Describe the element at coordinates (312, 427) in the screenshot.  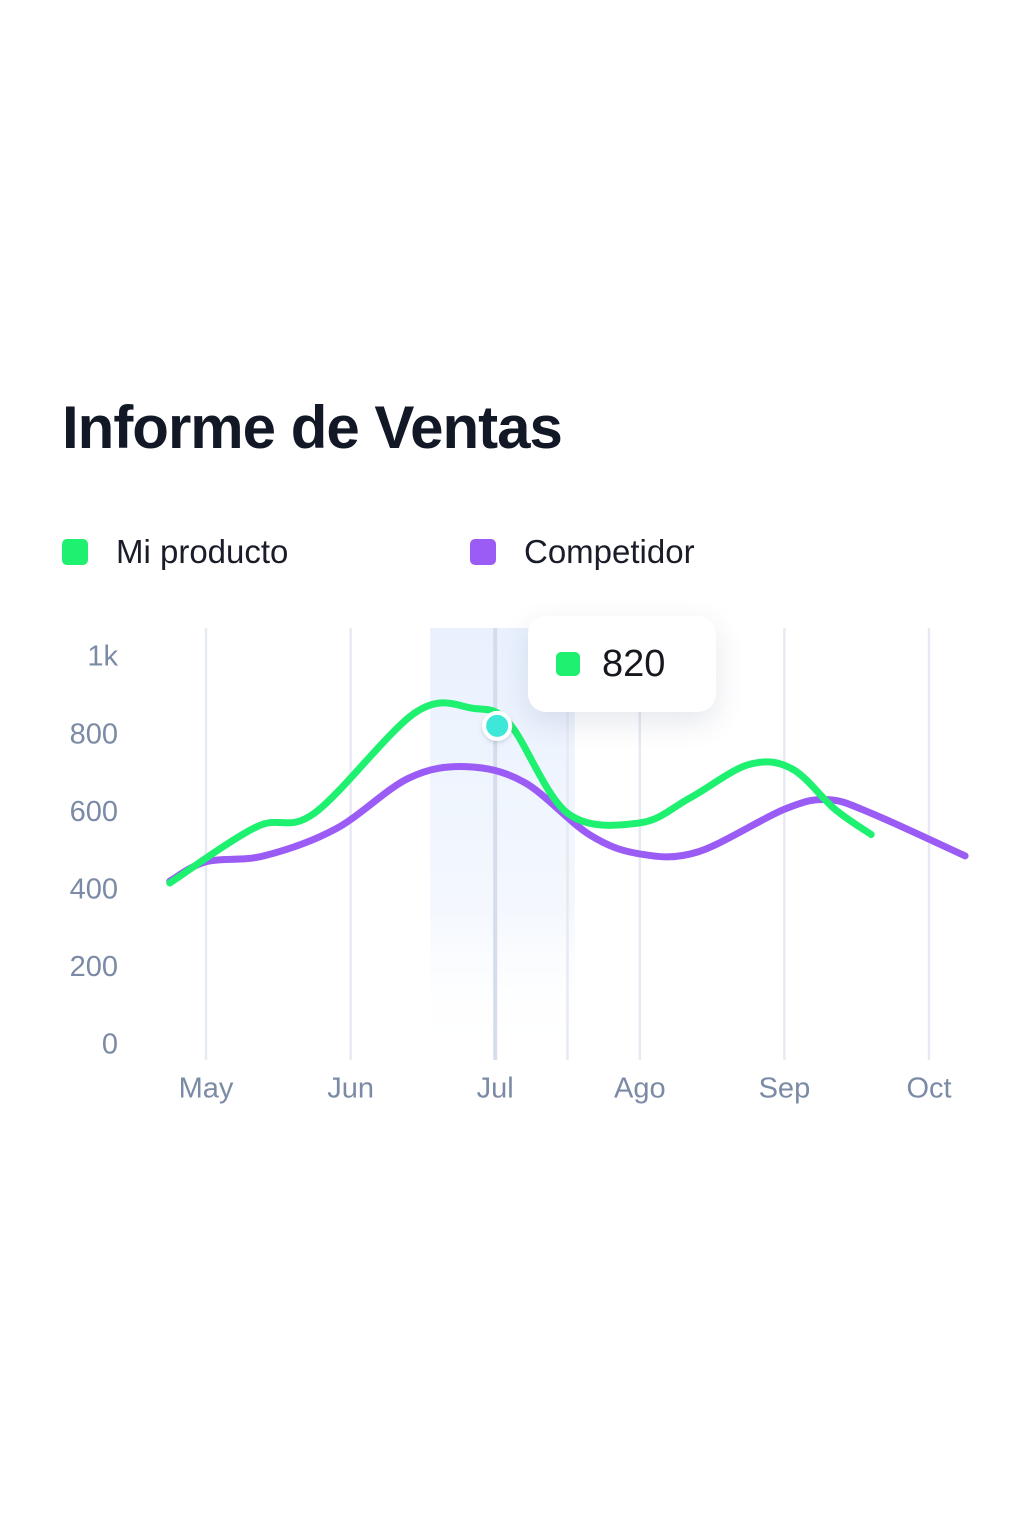
I see `page-title: Informe de Ventas` at that location.